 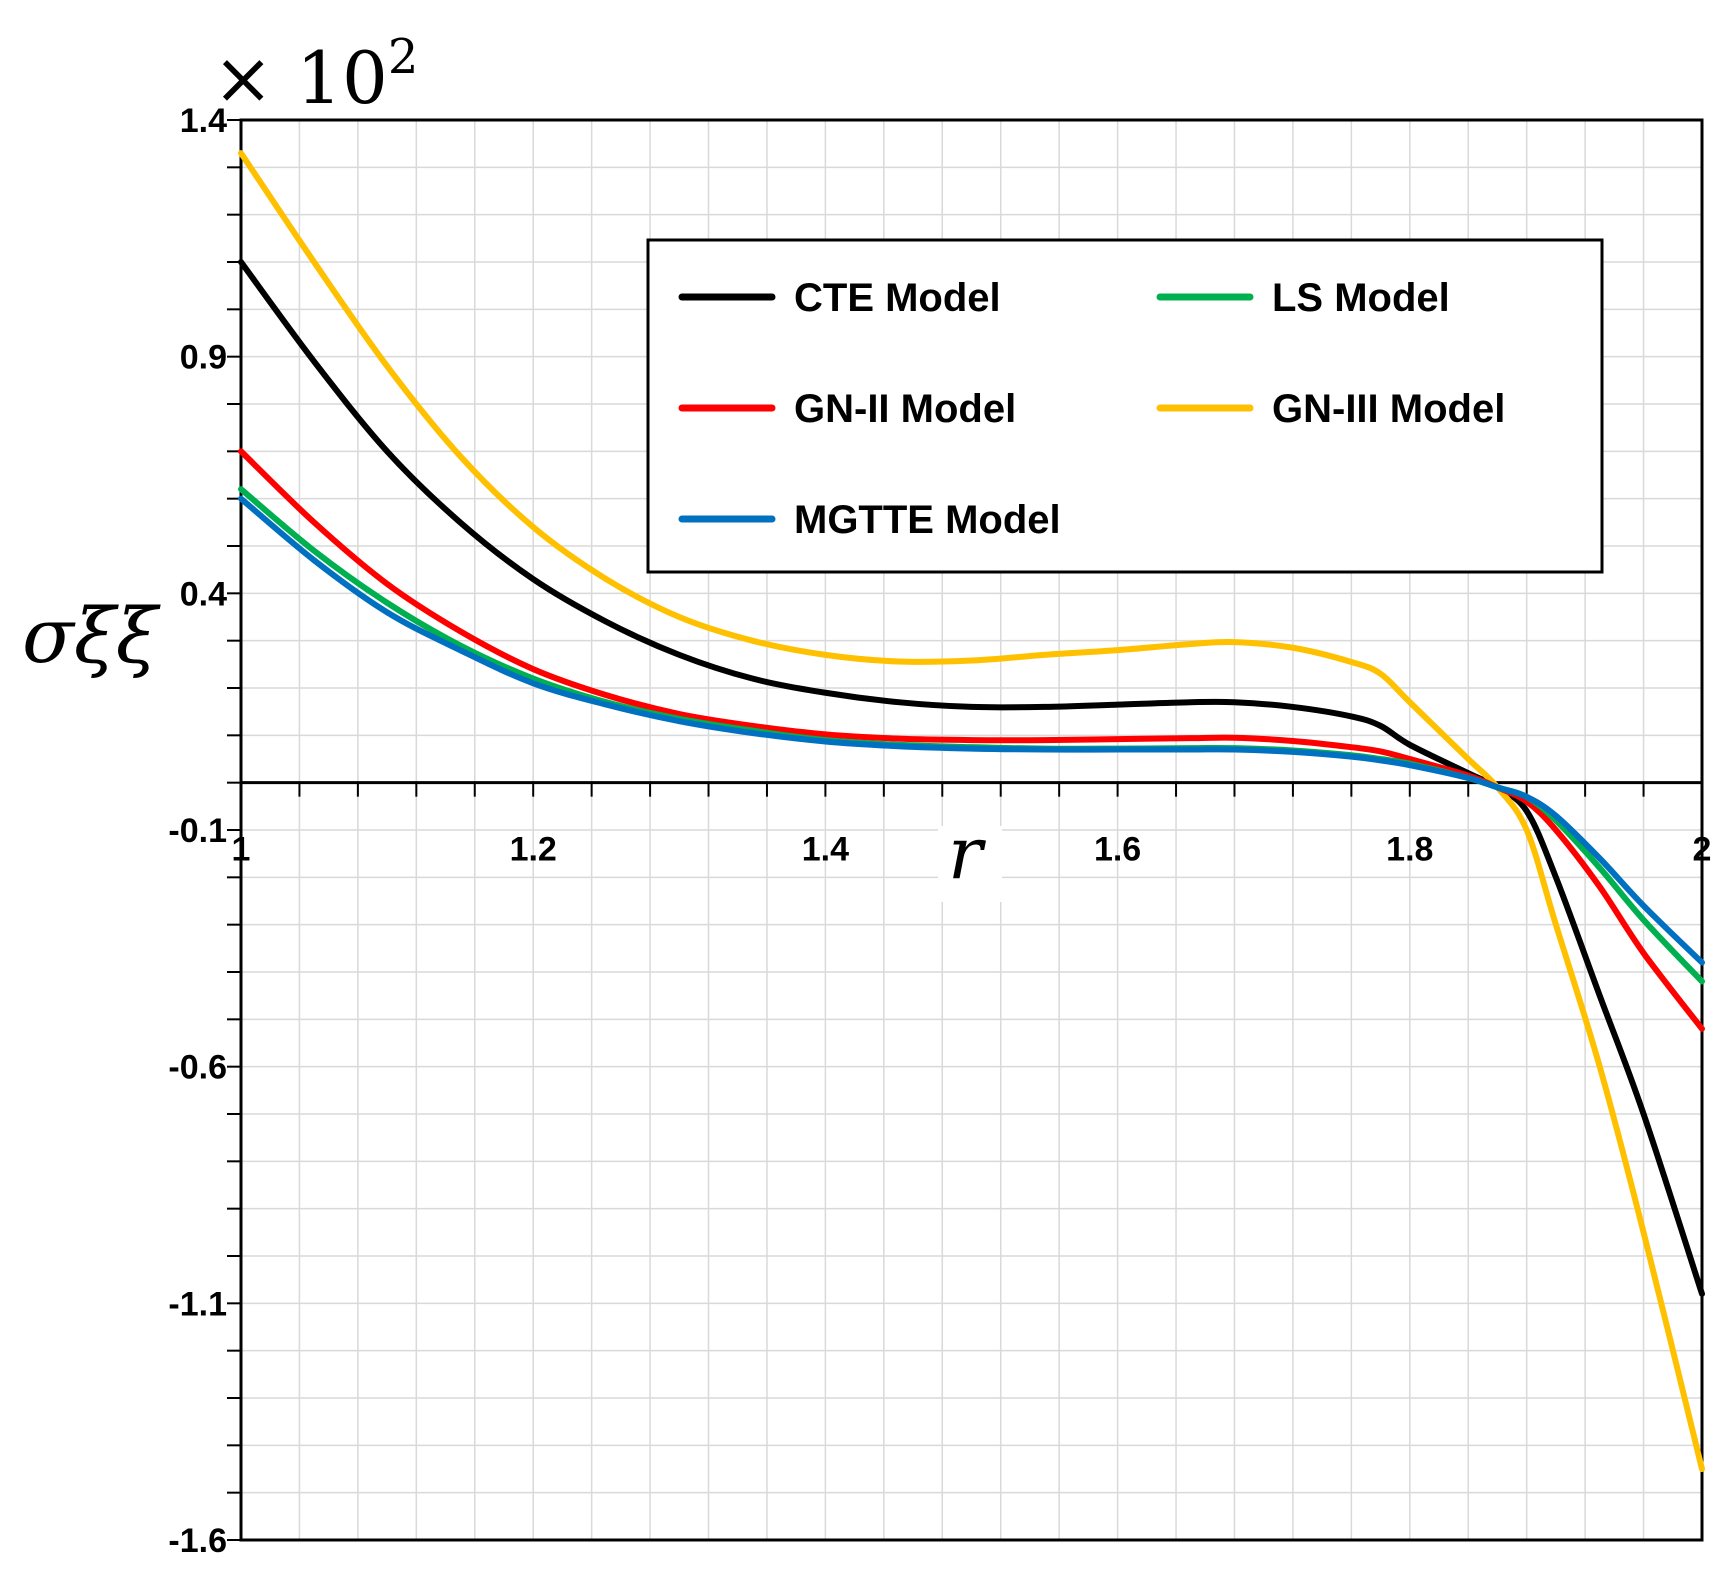 I want to click on multiplier-exponent: 2, so click(x=403, y=57).